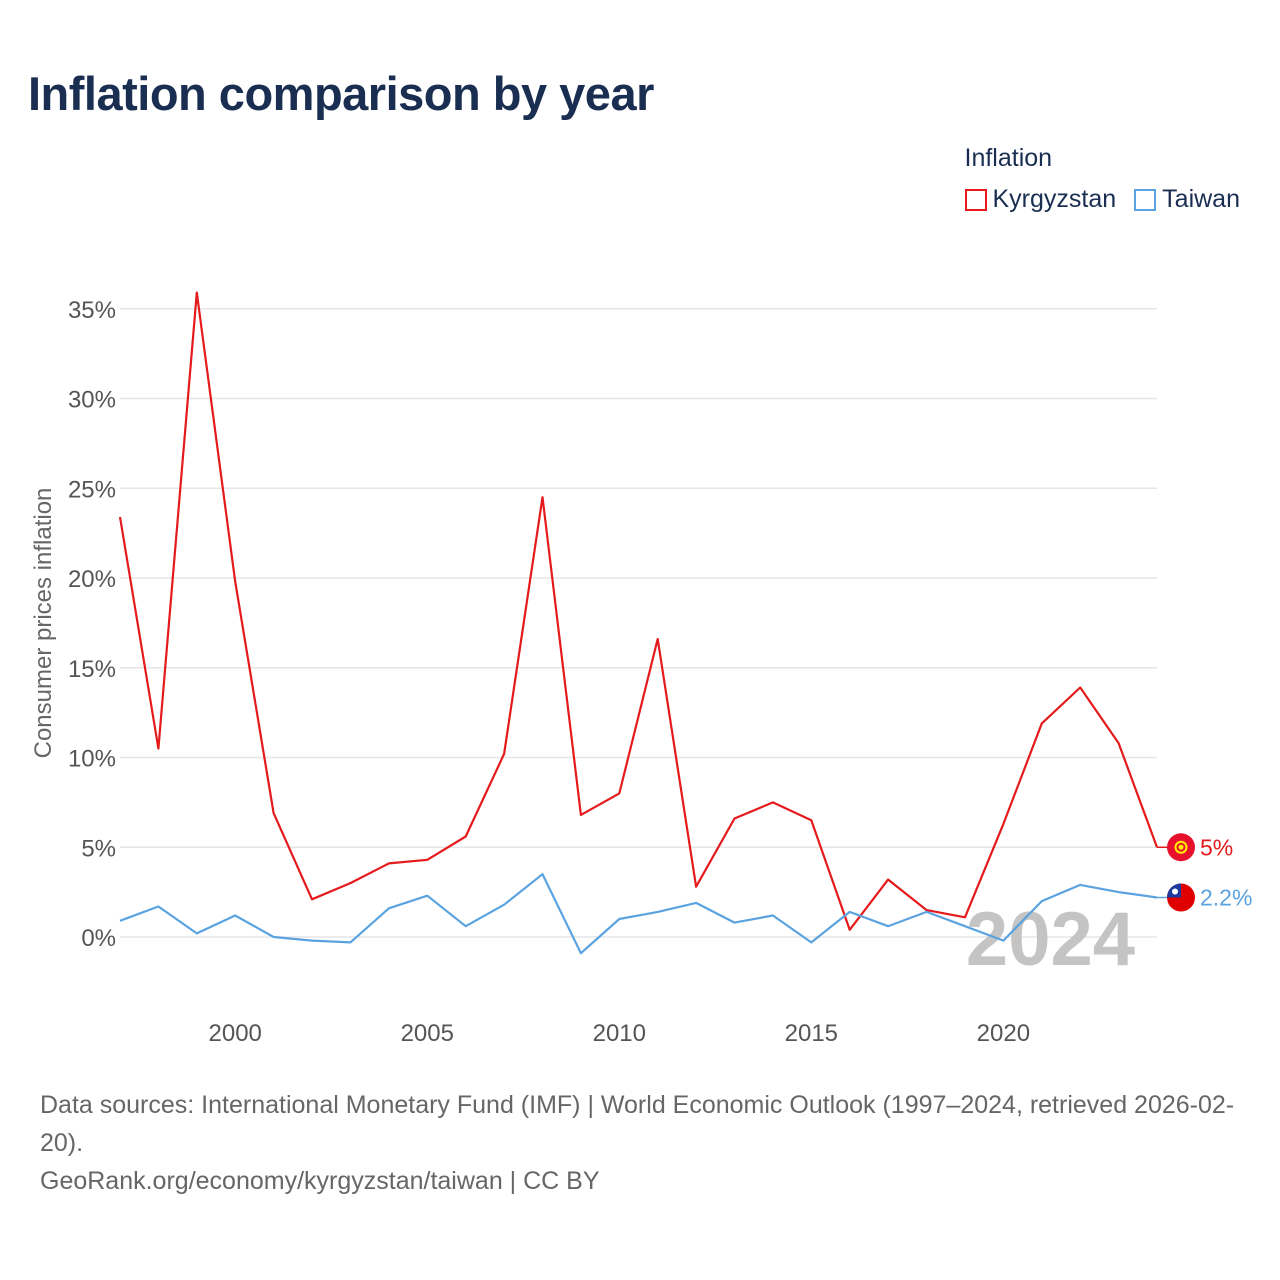 The width and height of the screenshot is (1280, 1280). Describe the element at coordinates (1201, 199) in the screenshot. I see `legend-label-taiwan: Taiwan` at that location.